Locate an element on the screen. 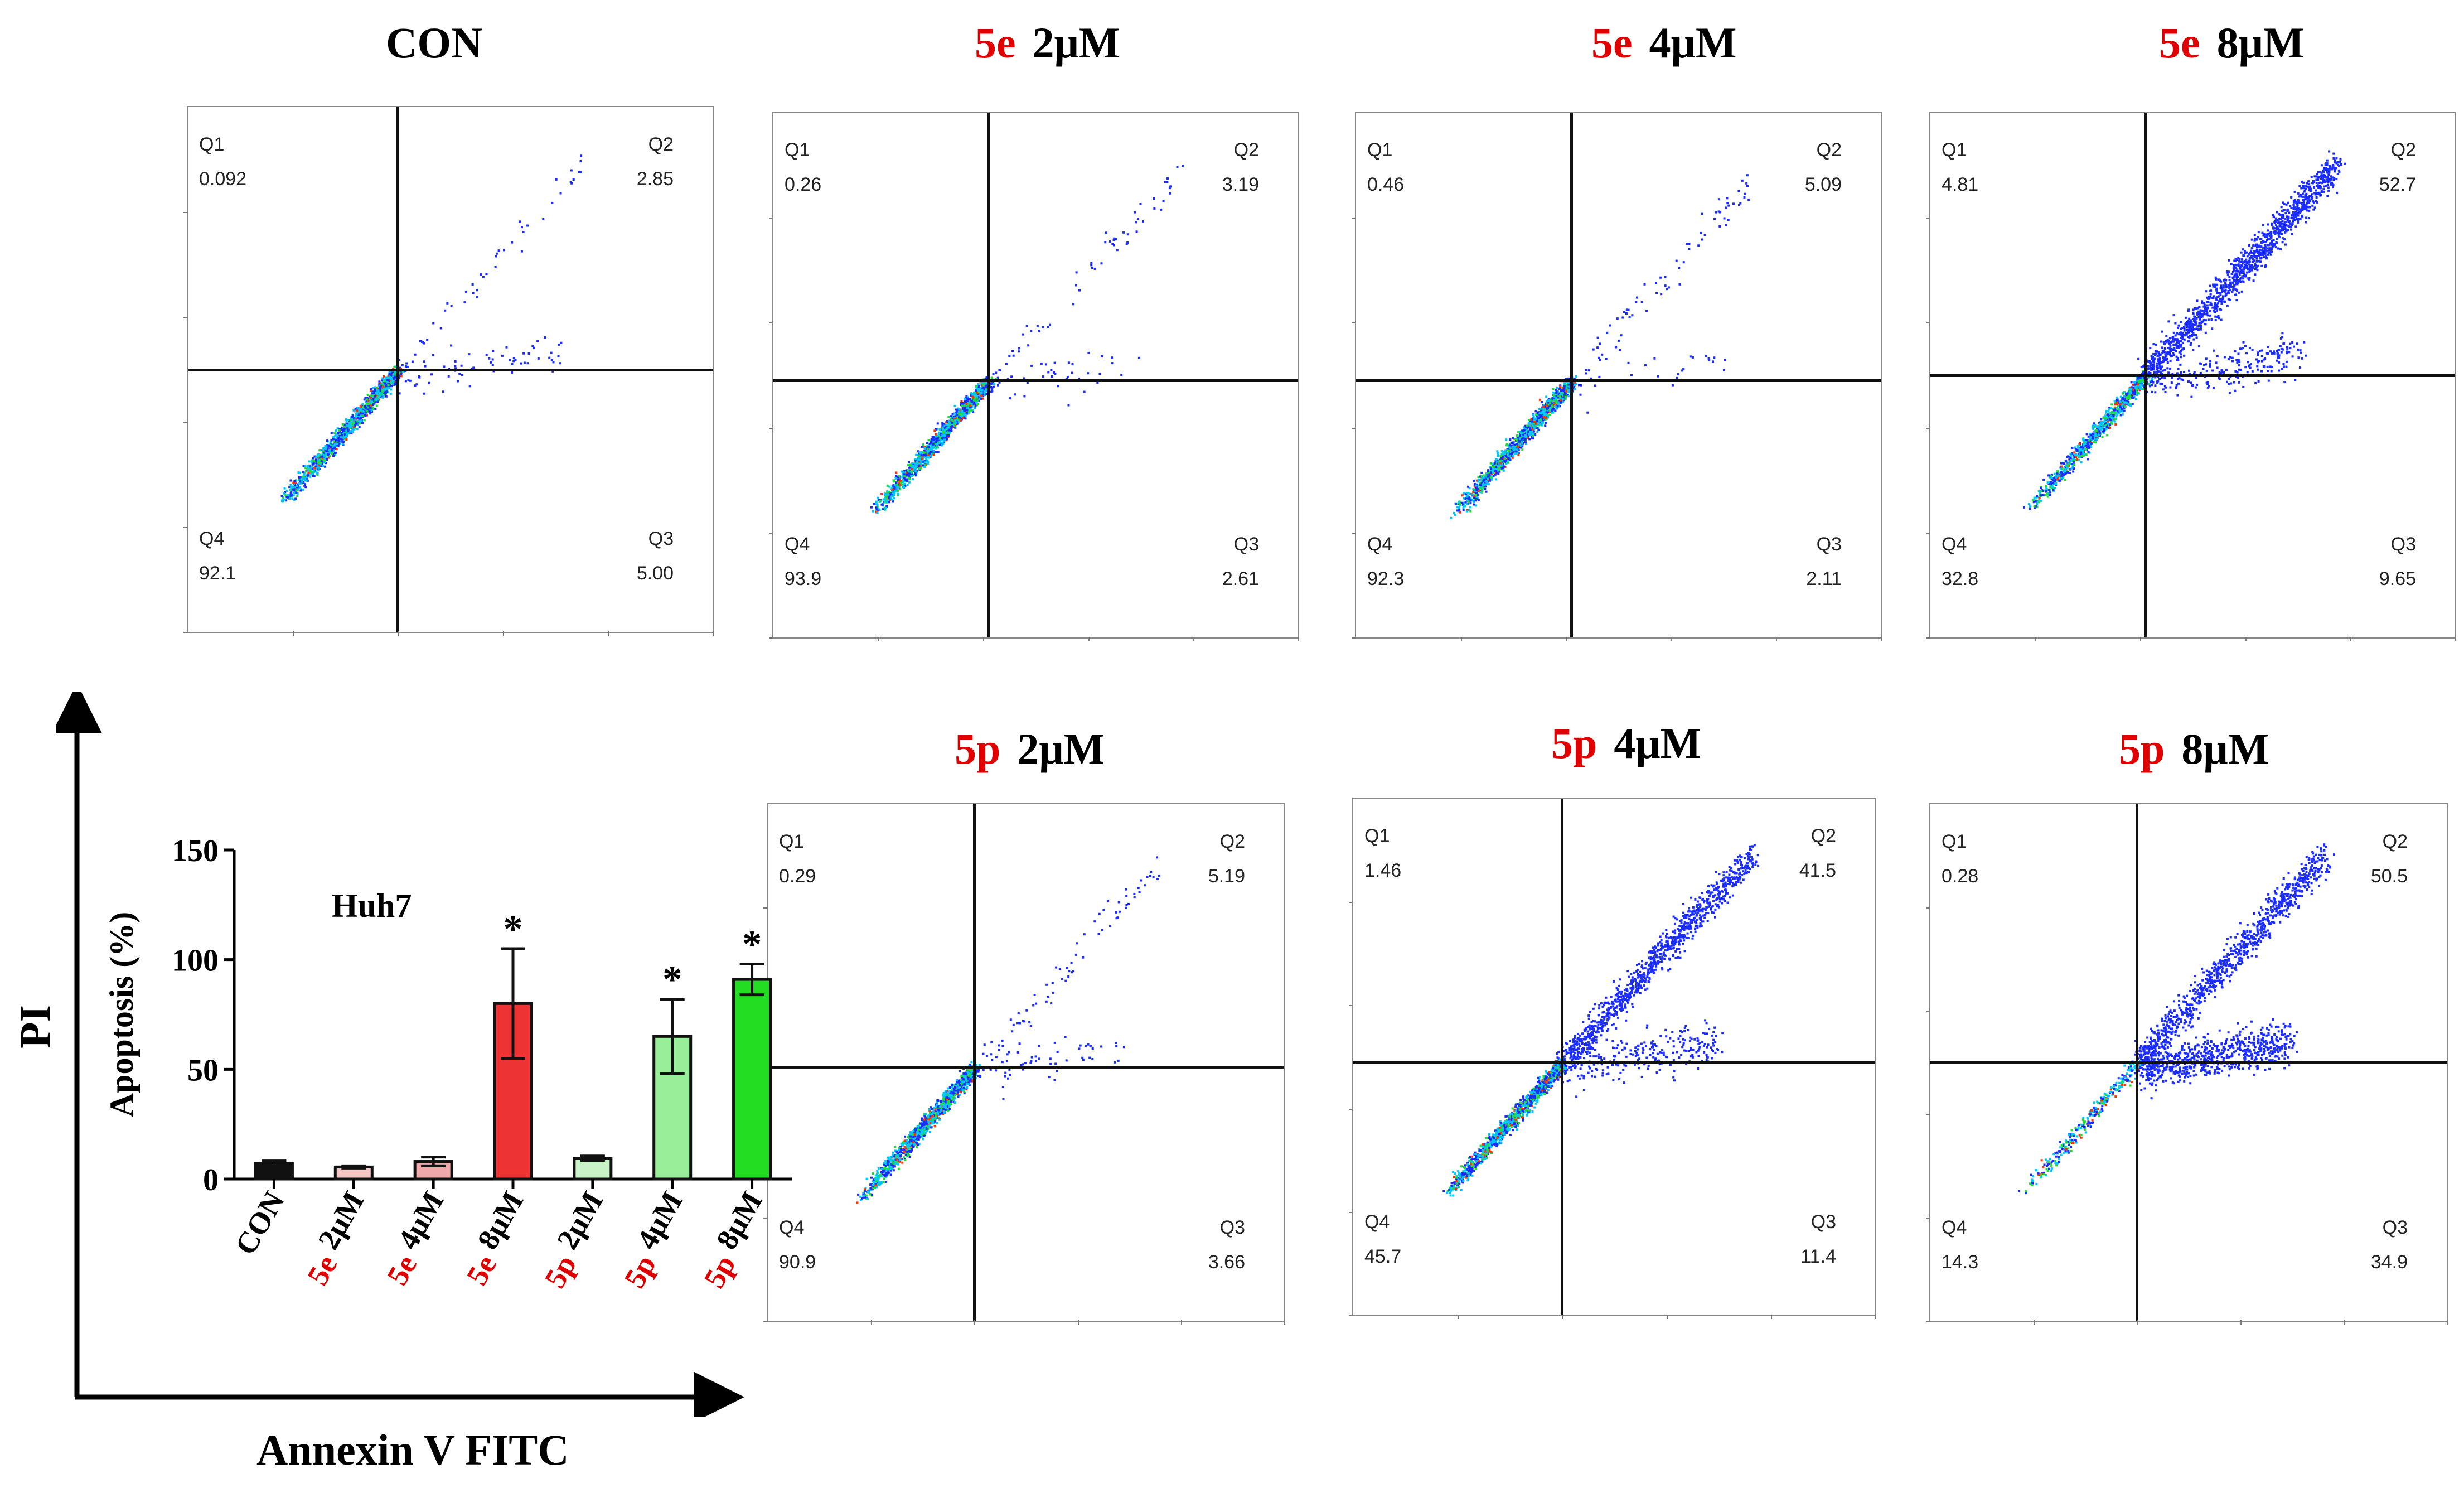 The image size is (2464, 1488). q2-value: 41.5 is located at coordinates (1817, 871).